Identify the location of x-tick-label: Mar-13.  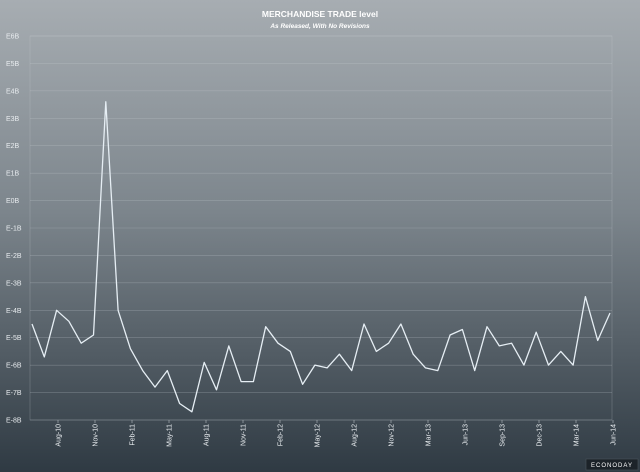
(429, 435).